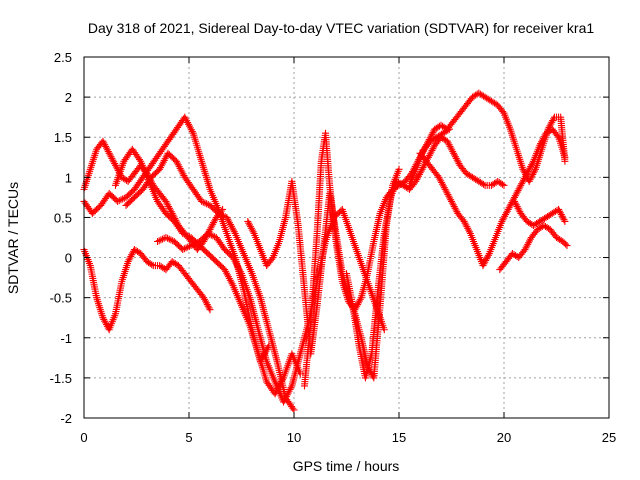  I want to click on x-tick-label: 15, so click(399, 437).